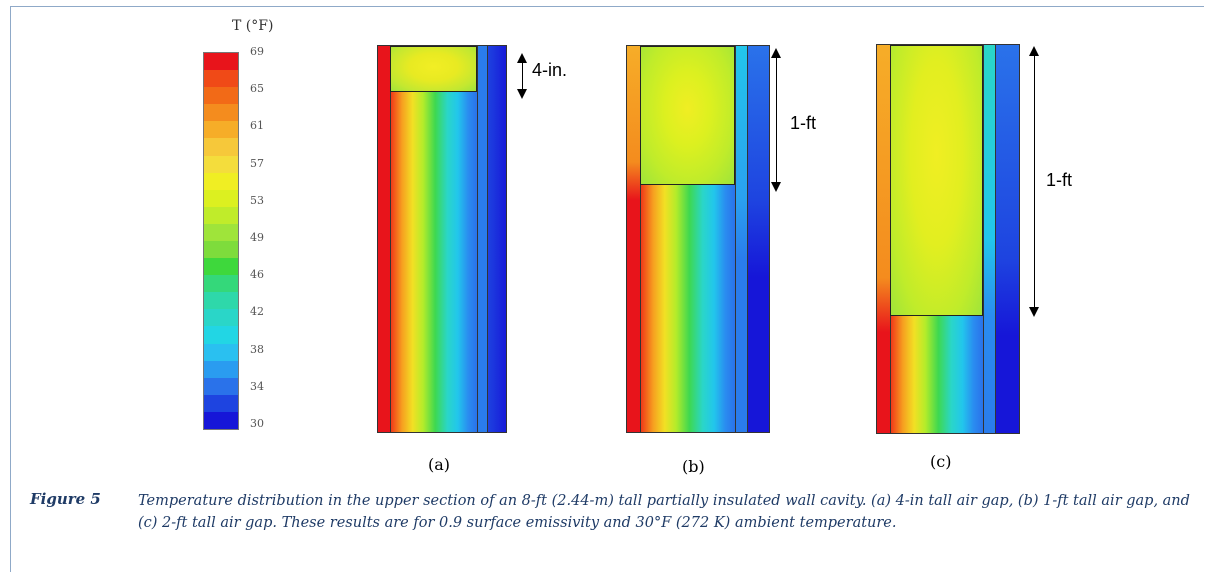 The image size is (1208, 572). Describe the element at coordinates (270, 237) in the screenshot. I see `colorbar-ticks: 69 65 61 57 53 49 46 42 38 34 30` at that location.